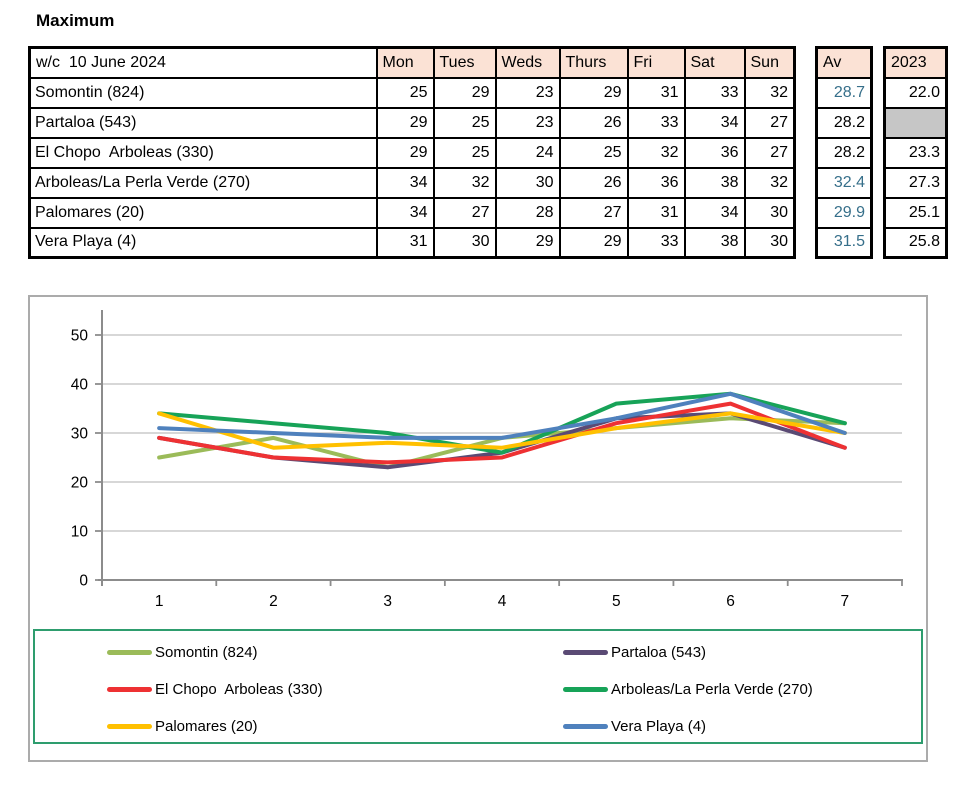 The width and height of the screenshot is (957, 800). I want to click on av-header-cell: Av, so click(844, 62).